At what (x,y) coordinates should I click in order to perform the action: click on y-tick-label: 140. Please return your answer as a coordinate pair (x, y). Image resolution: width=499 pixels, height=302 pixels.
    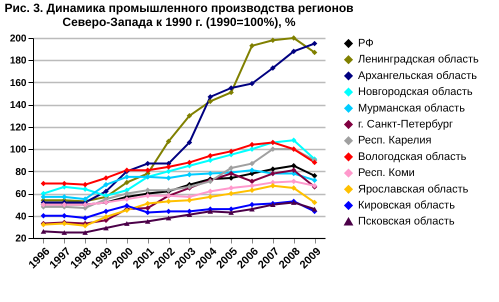
    Looking at the image, I should click on (18, 106).